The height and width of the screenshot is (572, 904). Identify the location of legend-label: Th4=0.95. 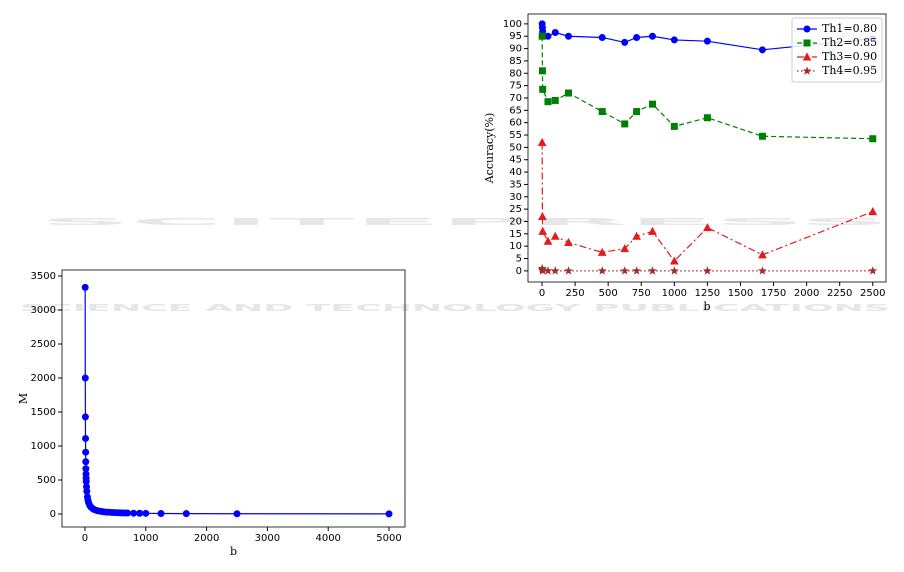
(849, 70).